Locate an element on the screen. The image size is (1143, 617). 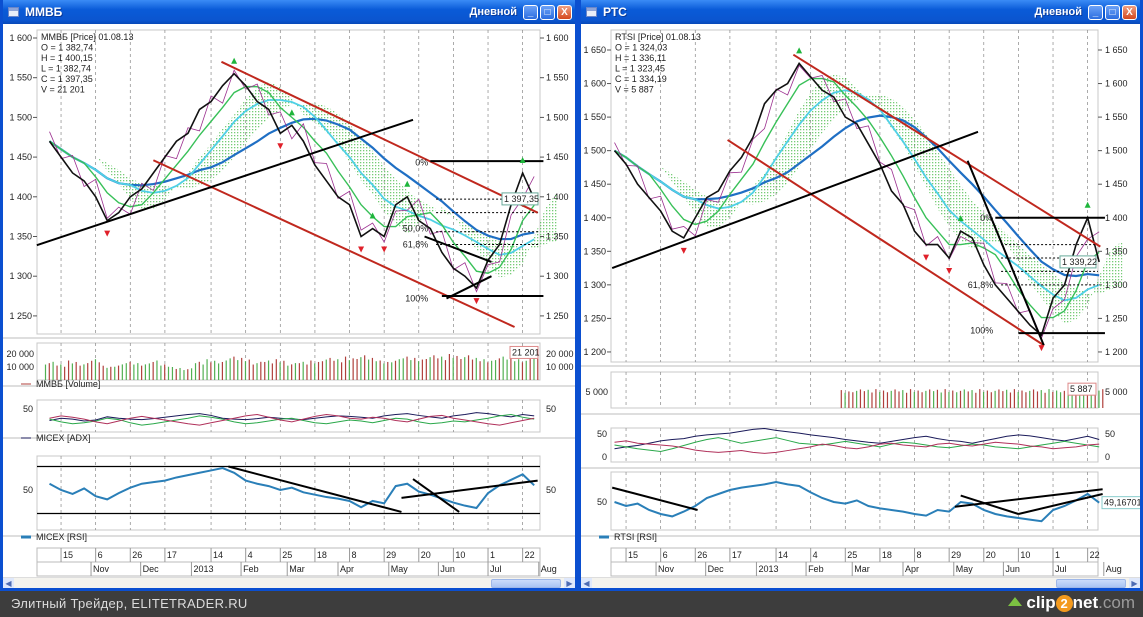
ohlc-info-line: C = 1 334,19 is located at coordinates (641, 79).